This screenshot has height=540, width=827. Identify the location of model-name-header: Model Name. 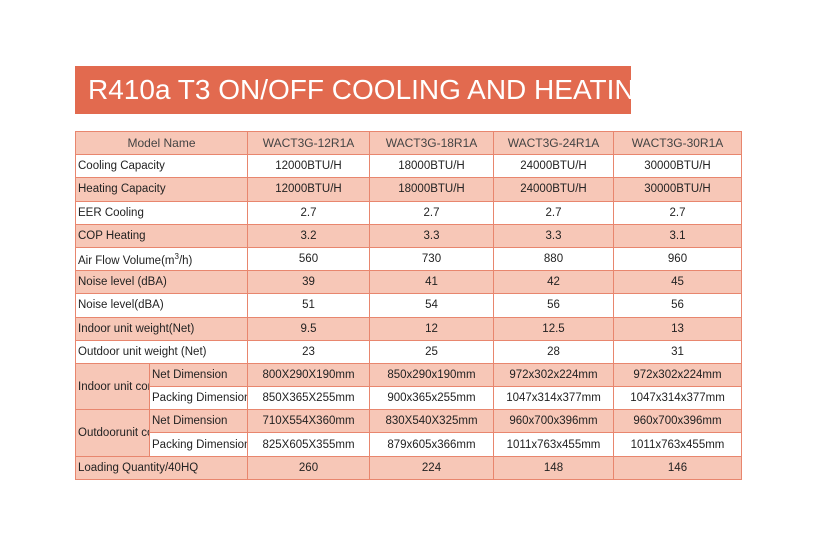
(161, 143).